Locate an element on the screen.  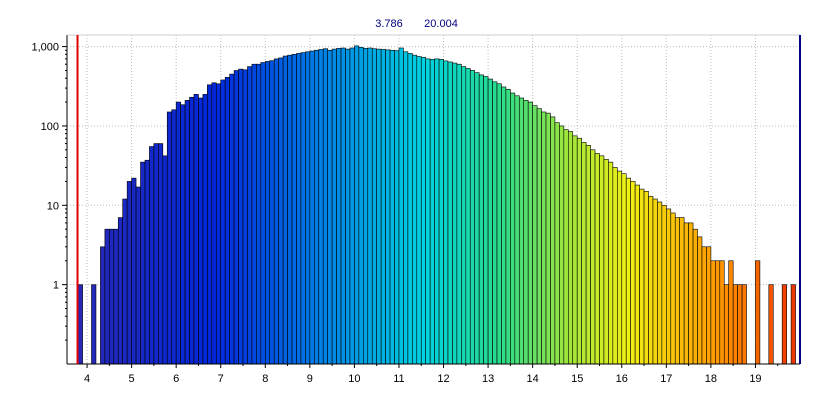
x-tick-label: 7 is located at coordinates (221, 379).